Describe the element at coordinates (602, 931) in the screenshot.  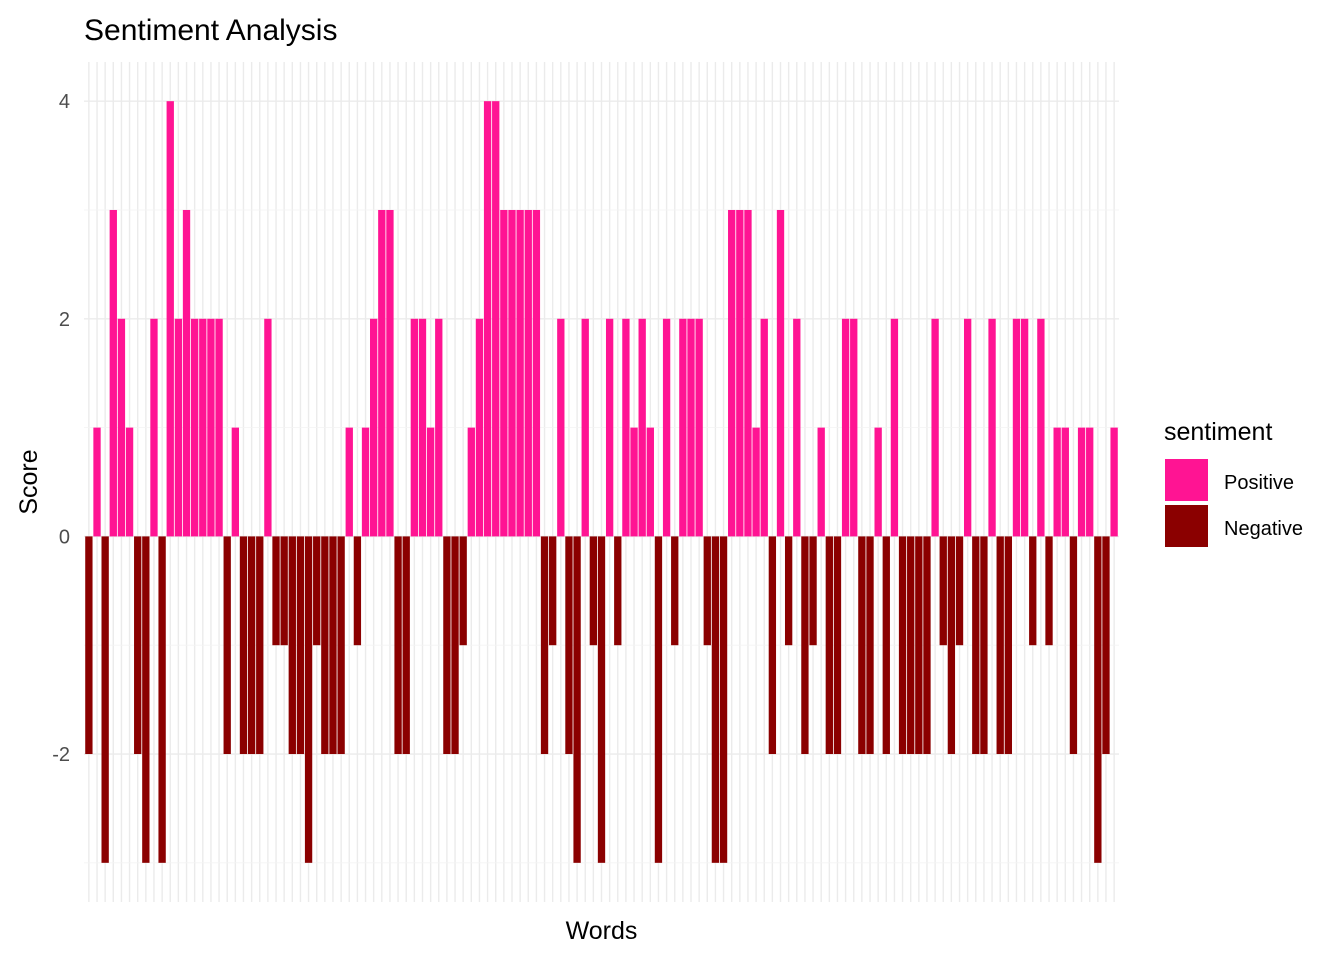
I see `x-axis-title: Words` at that location.